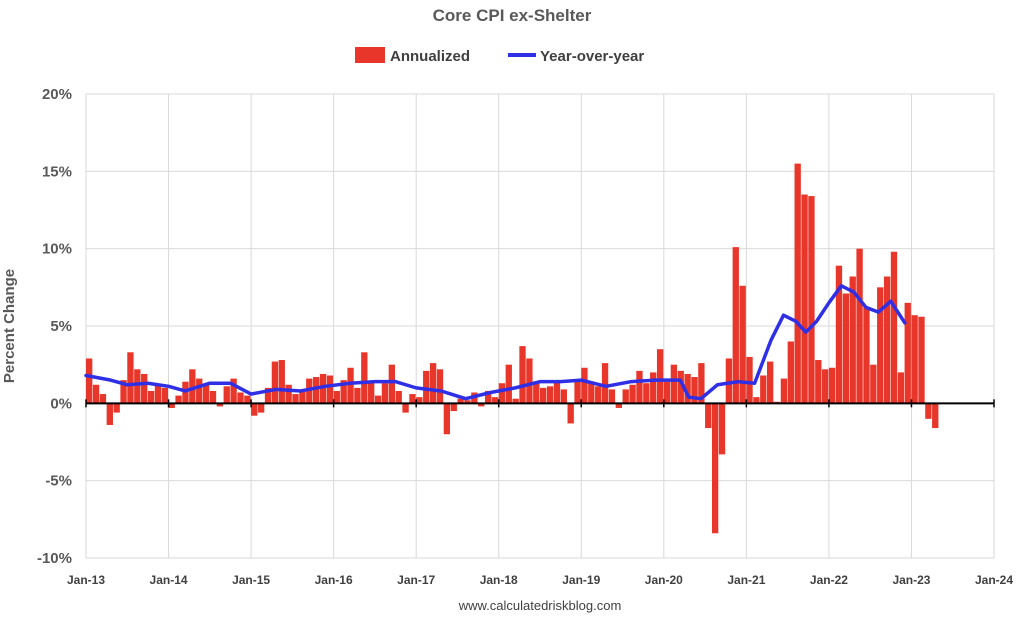 The height and width of the screenshot is (617, 1024). What do you see at coordinates (370, 55) in the screenshot?
I see `legend-swatch-annualized` at bounding box center [370, 55].